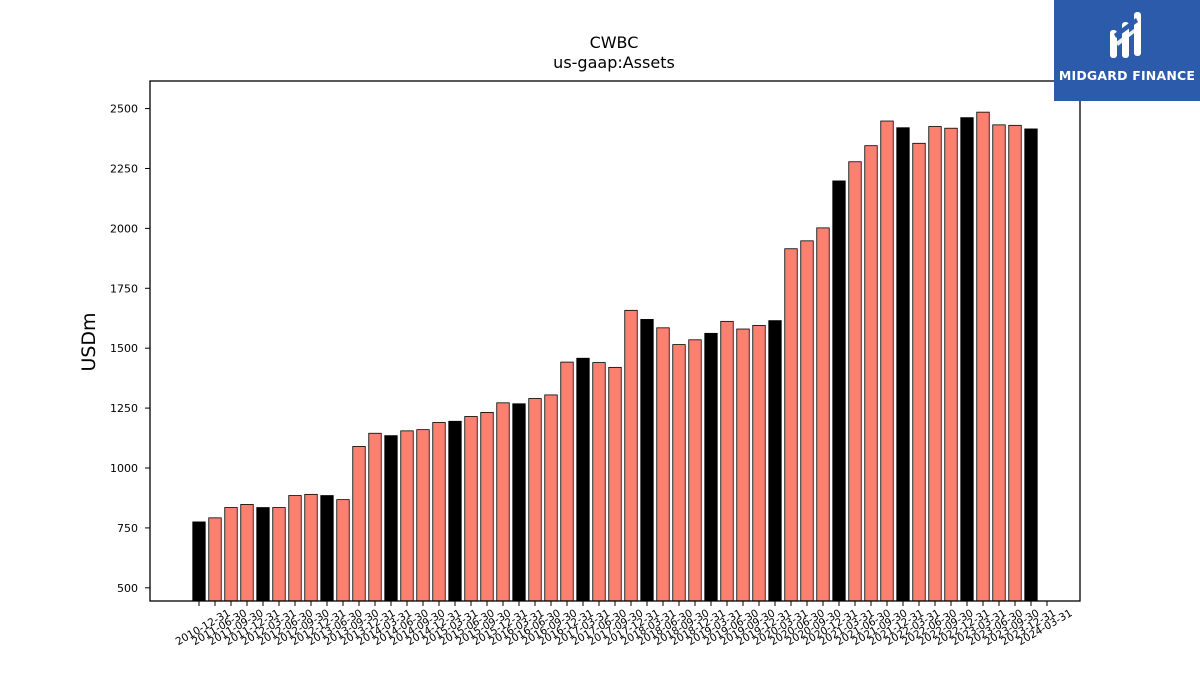  What do you see at coordinates (127, 588) in the screenshot?
I see `y-tick-label: 500` at bounding box center [127, 588].